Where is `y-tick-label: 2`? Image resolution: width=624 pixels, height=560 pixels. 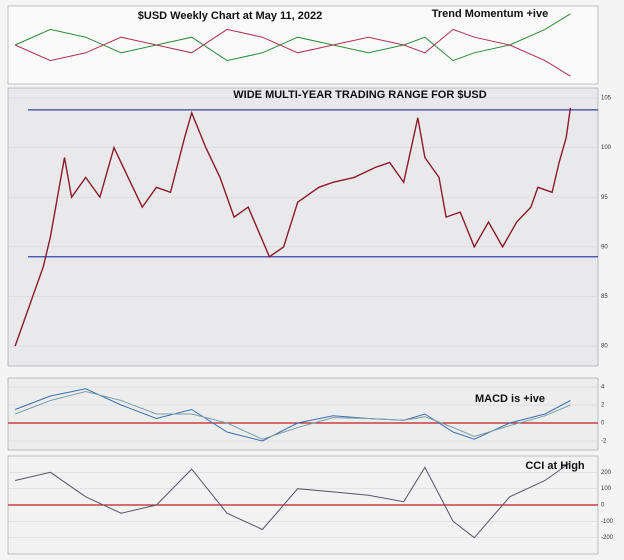
y-tick-label: 2 is located at coordinates (603, 406).